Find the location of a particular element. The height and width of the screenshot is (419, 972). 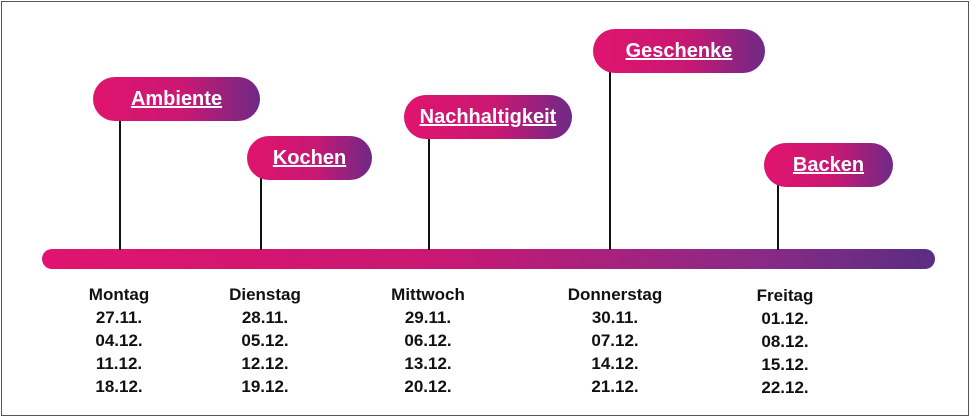

day-tuesday: Dienstag 28.11. 05.12. 12.12. 19.12. is located at coordinates (265, 340).